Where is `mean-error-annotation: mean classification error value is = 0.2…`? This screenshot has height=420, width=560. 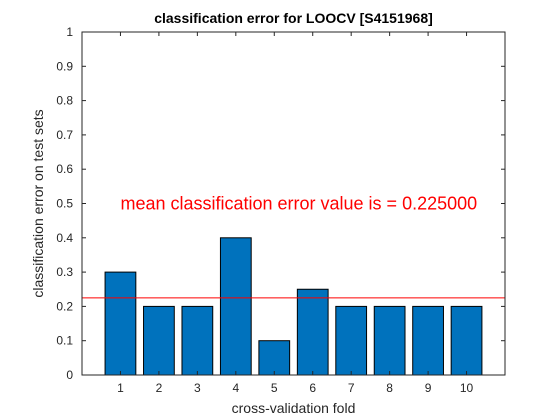
mean-error-annotation: mean classification error value is = 0.2… is located at coordinates (298, 204).